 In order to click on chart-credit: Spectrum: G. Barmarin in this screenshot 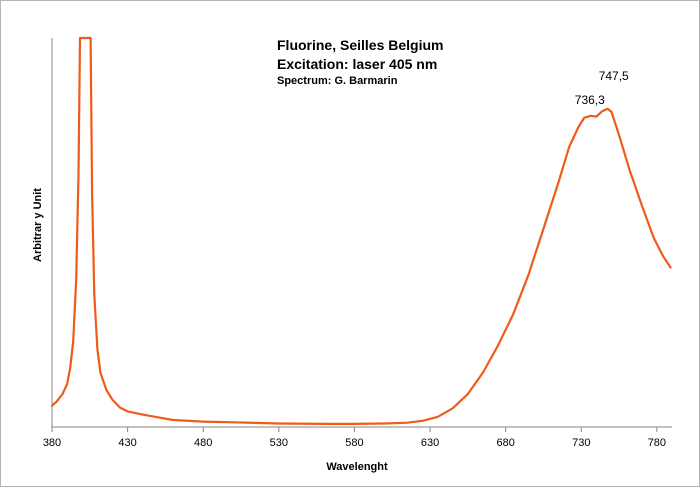, I will do `click(337, 81)`.